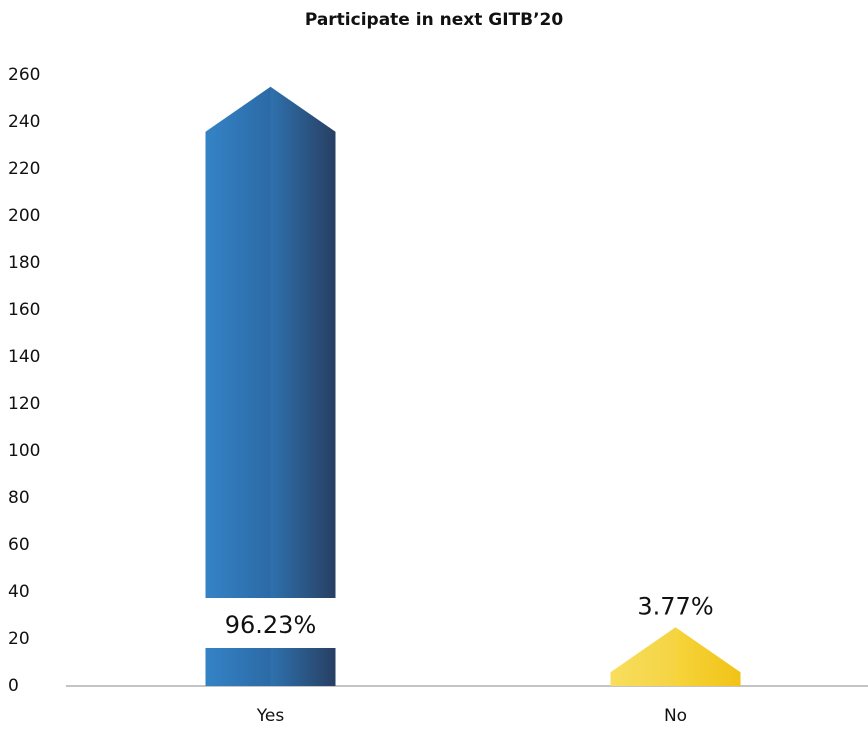  What do you see at coordinates (24, 75) in the screenshot?
I see `y-tick-label: 260` at bounding box center [24, 75].